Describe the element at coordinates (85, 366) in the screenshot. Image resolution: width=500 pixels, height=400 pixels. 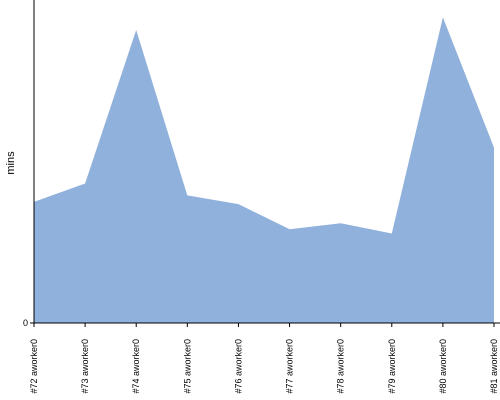
I see `x-tick-label: #73 aworker0` at that location.